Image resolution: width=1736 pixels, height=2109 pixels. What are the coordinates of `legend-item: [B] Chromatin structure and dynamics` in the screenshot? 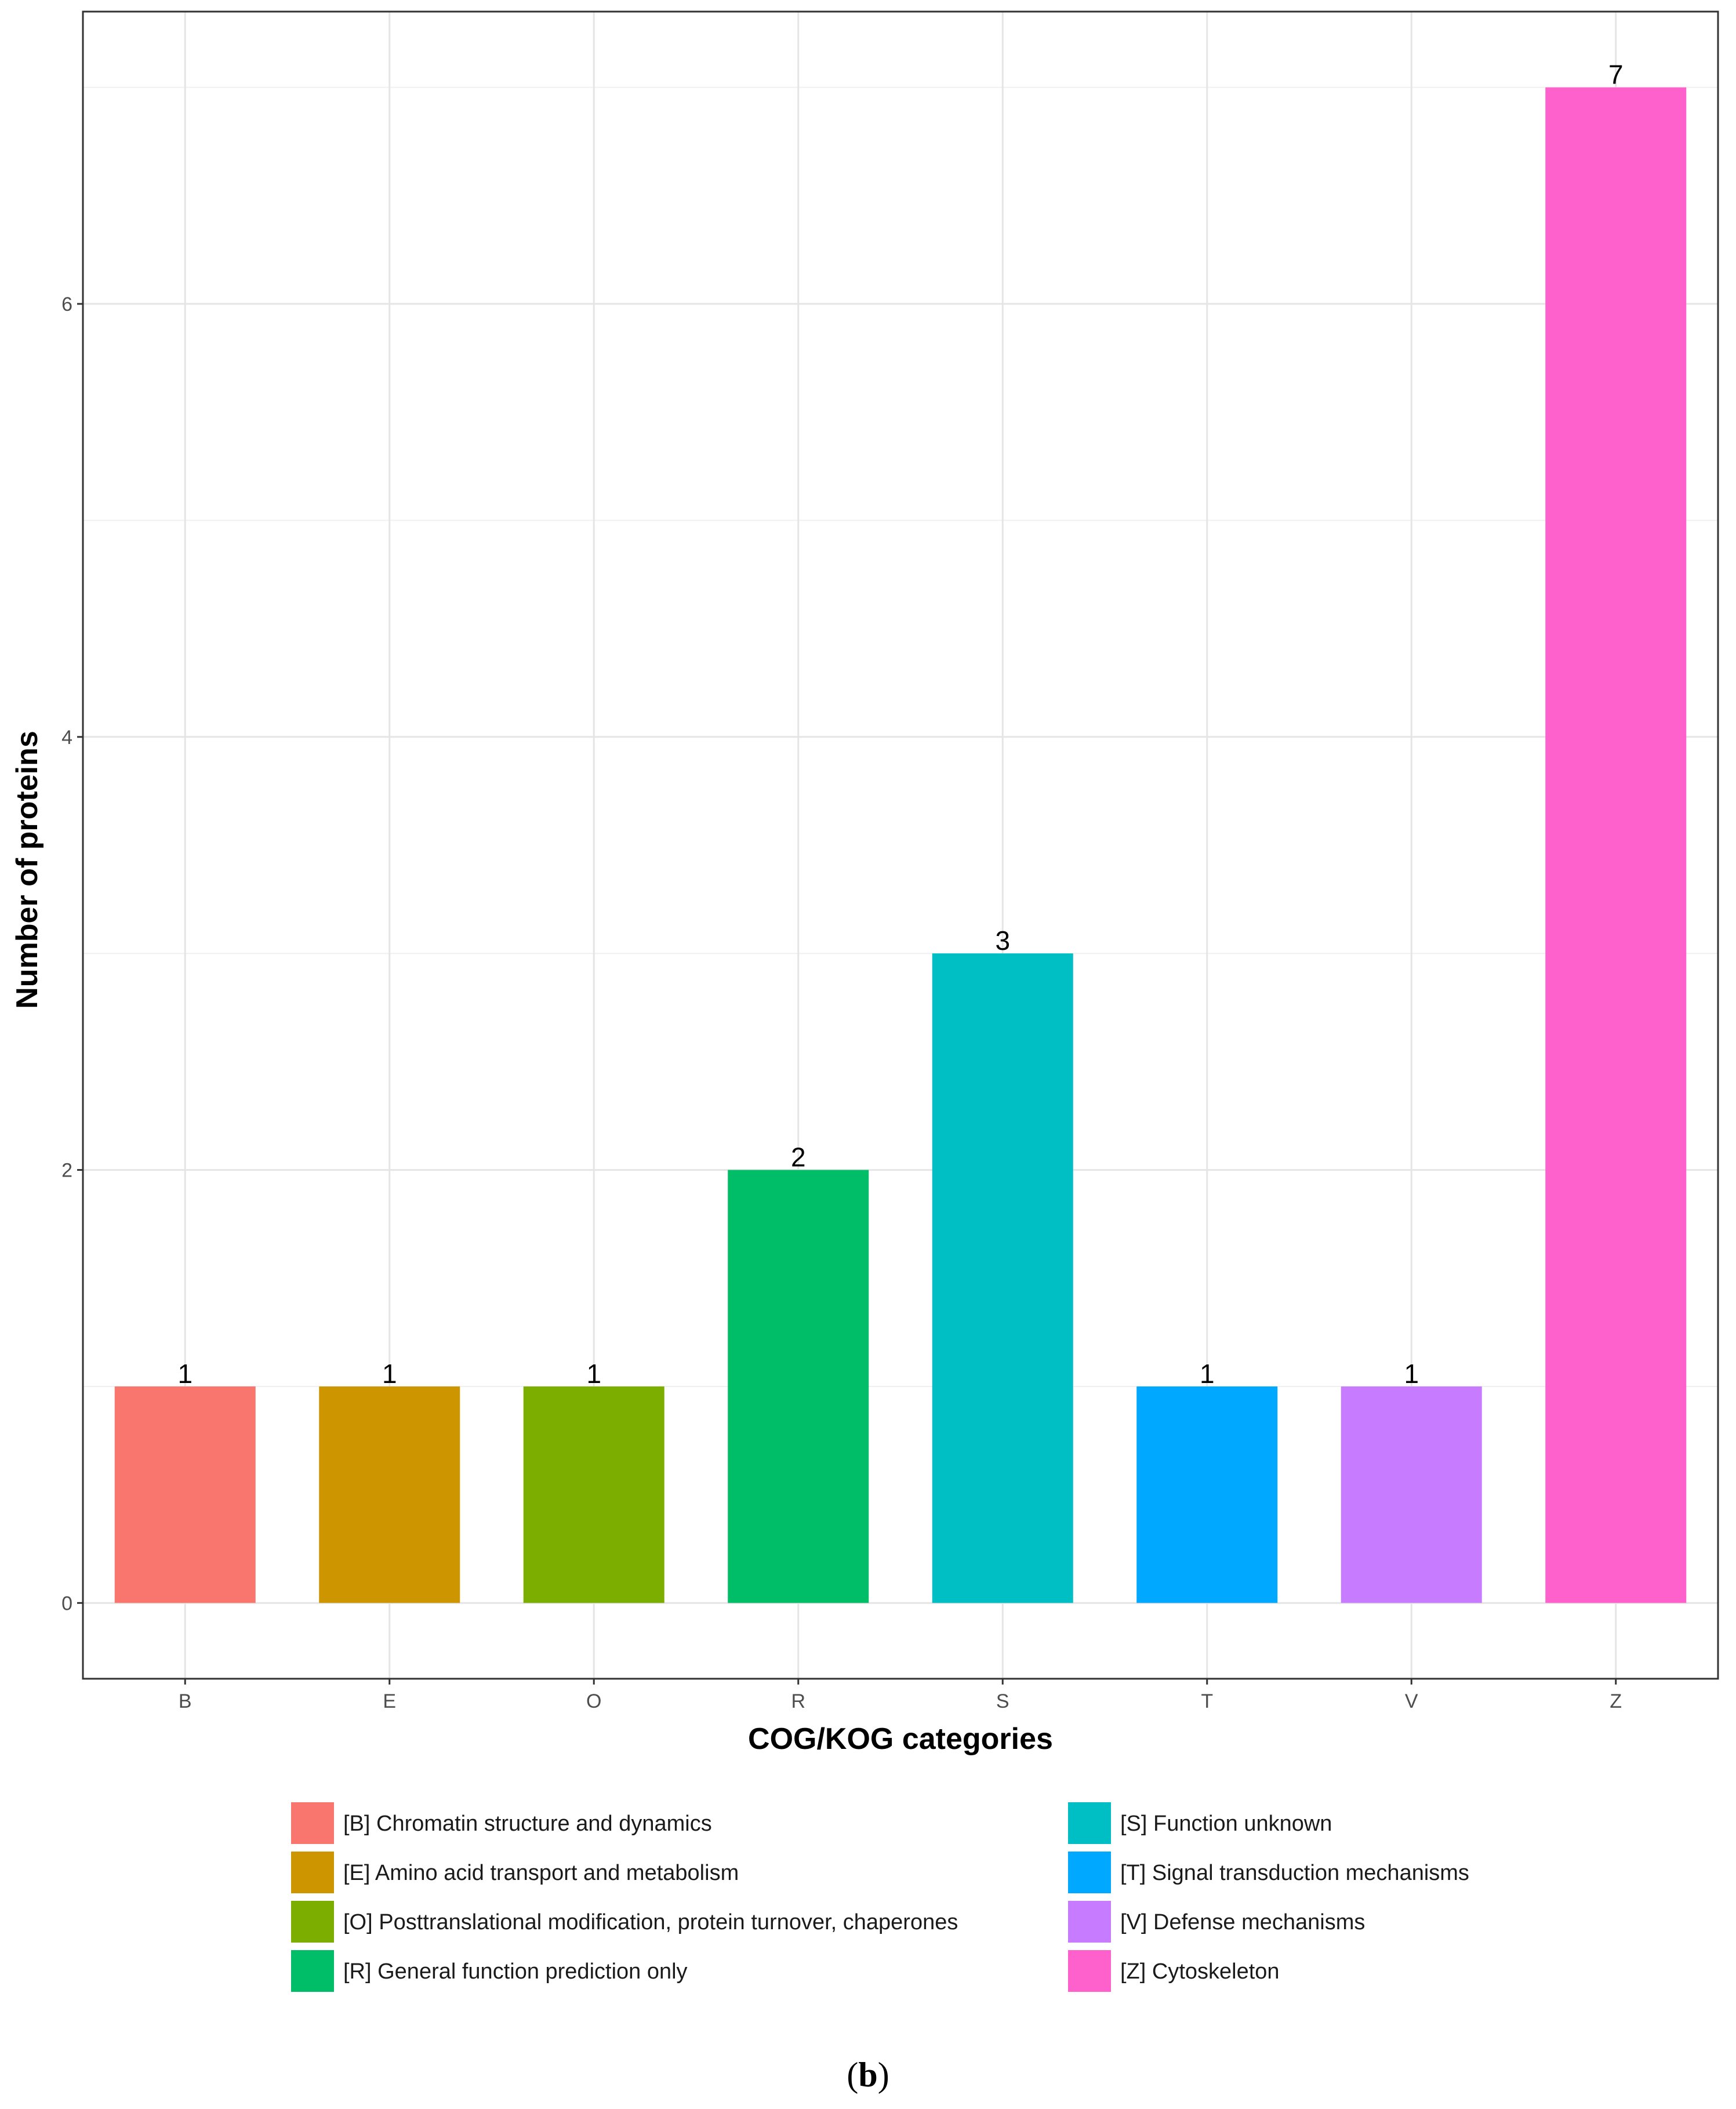 It's located at (501, 1823).